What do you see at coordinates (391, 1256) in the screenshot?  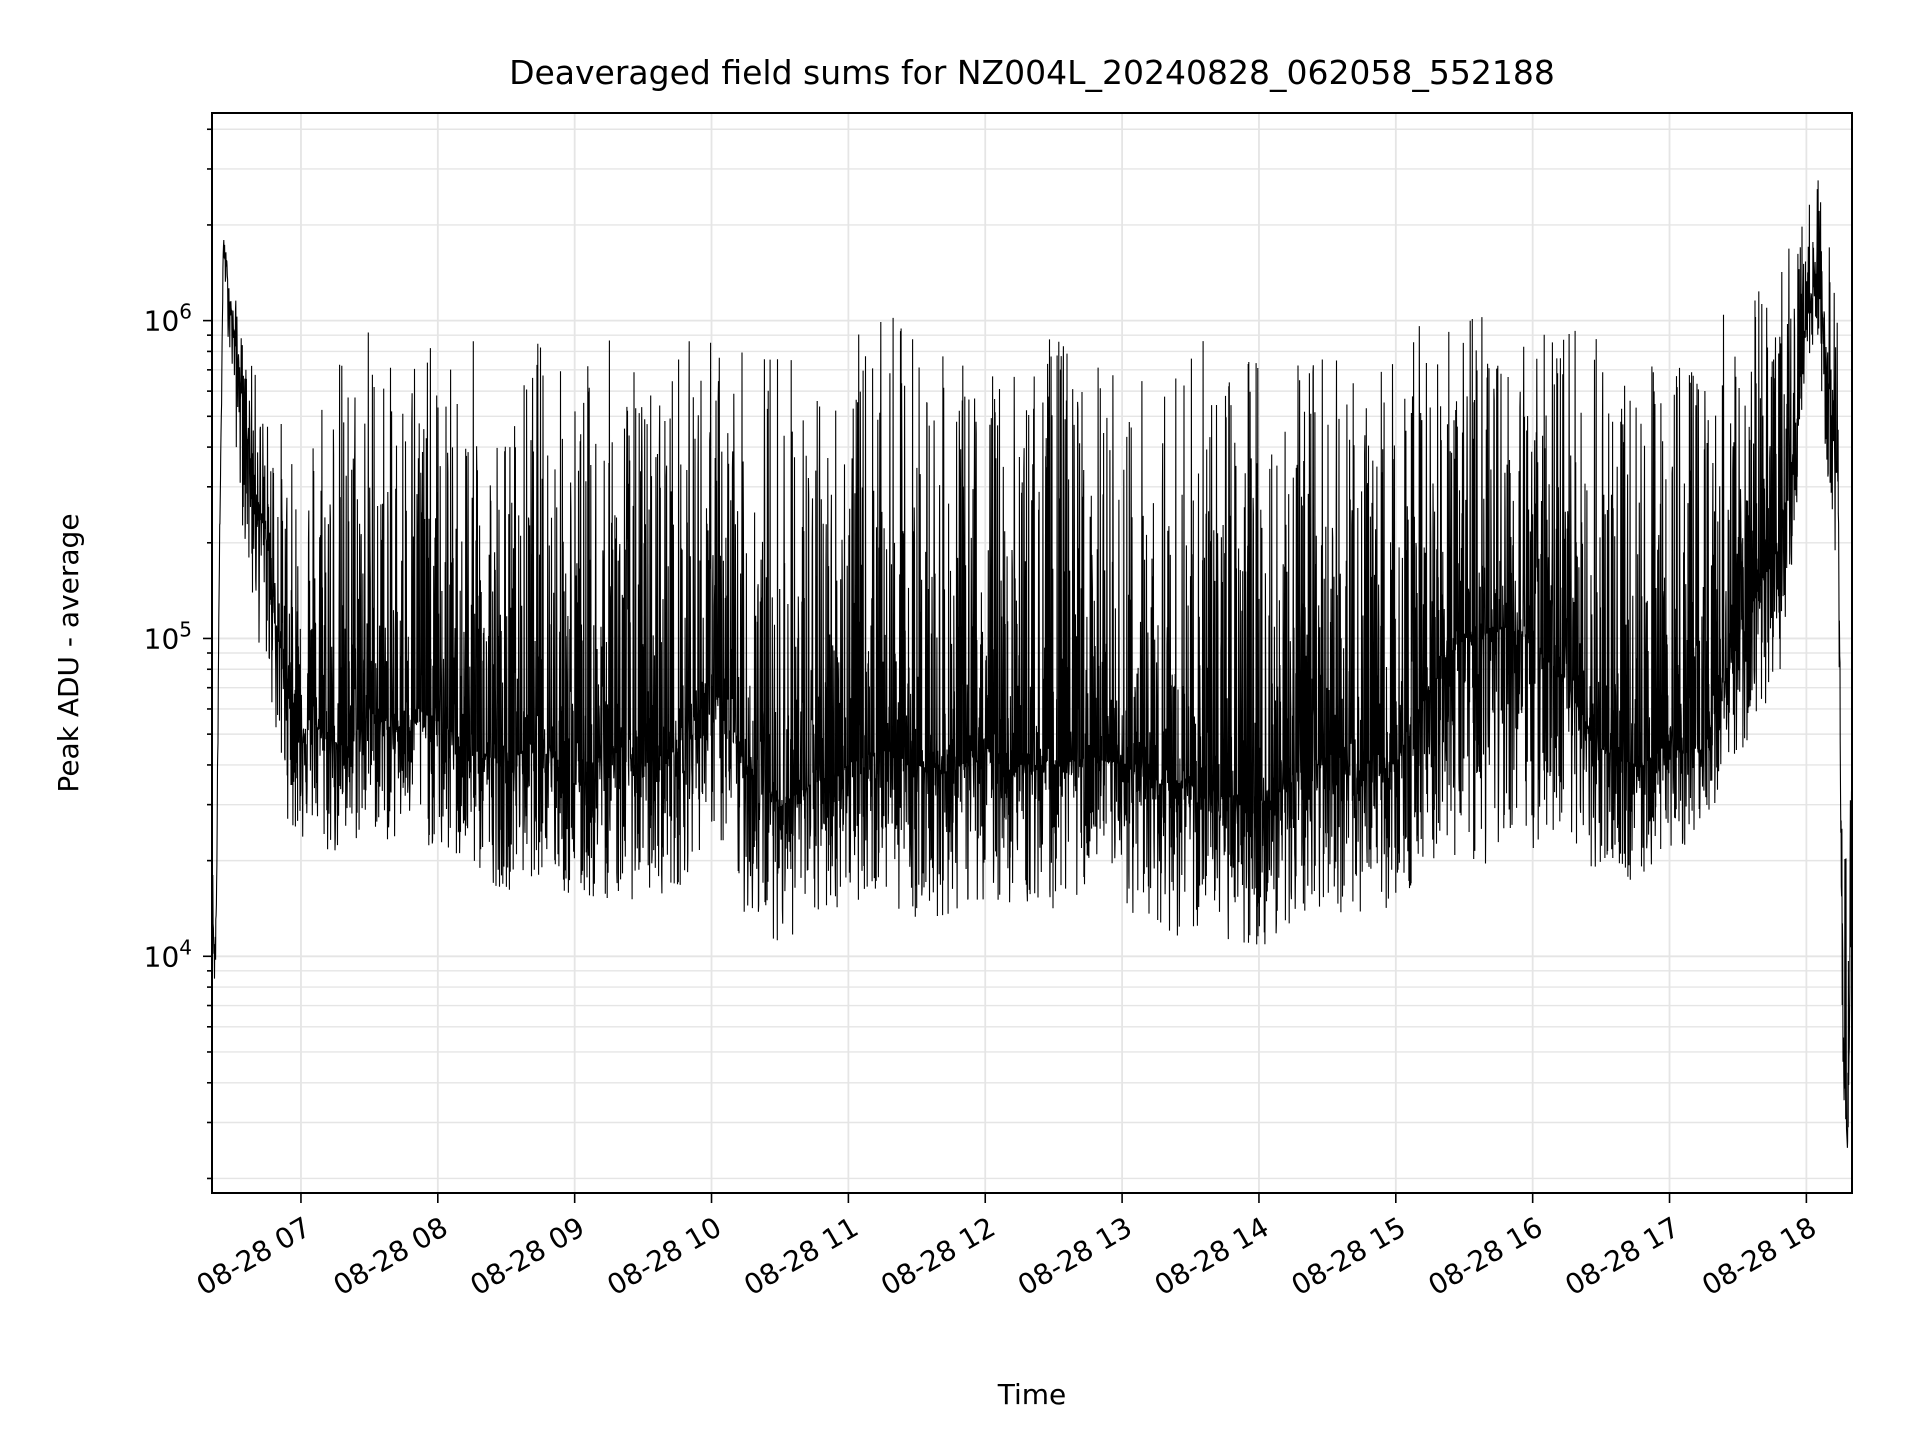 I see `x-tick-label: 08-28 08` at bounding box center [391, 1256].